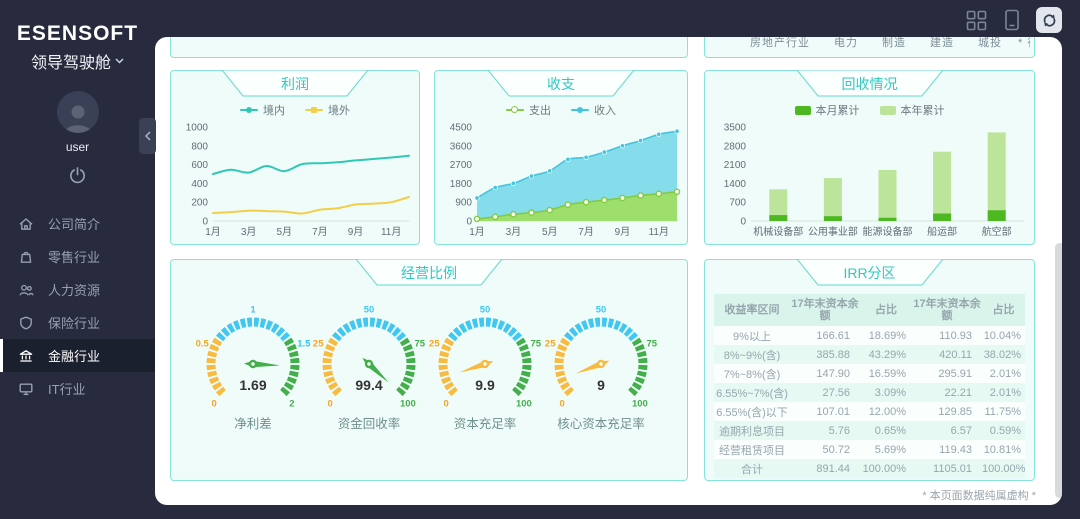  I want to click on irr-table-cell: 6.57, so click(961, 430).